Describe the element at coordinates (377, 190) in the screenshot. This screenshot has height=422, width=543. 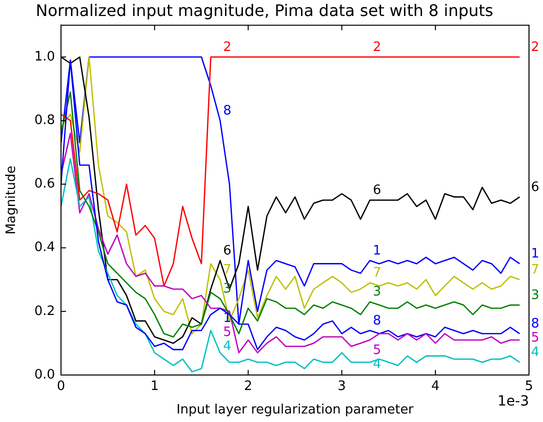
I see `series-label: 6` at that location.